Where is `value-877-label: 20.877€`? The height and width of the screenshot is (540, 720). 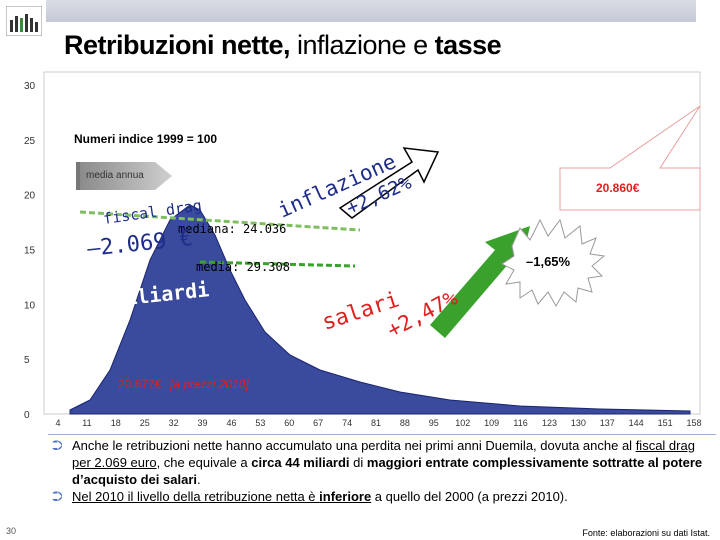
value-877-label: 20.877€ is located at coordinates (140, 384).